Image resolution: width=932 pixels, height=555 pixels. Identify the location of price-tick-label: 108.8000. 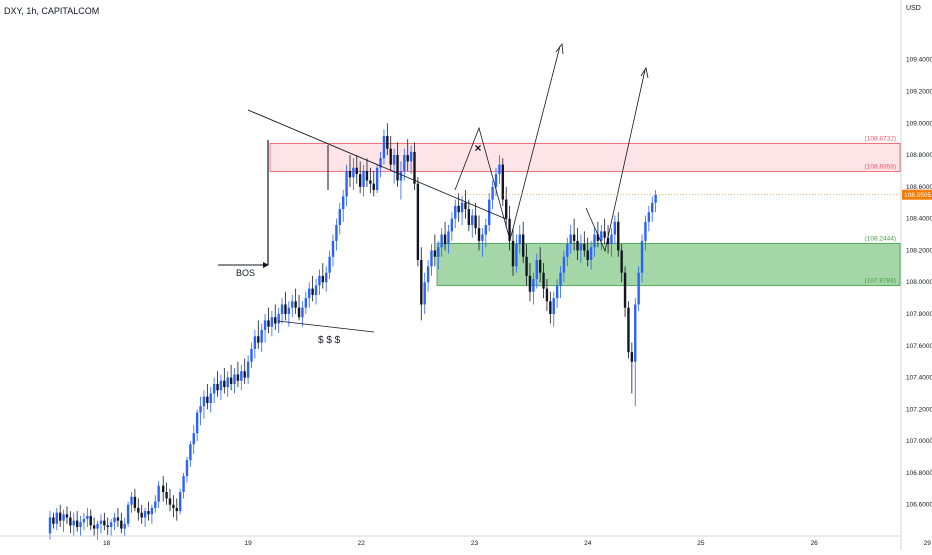
(919, 155).